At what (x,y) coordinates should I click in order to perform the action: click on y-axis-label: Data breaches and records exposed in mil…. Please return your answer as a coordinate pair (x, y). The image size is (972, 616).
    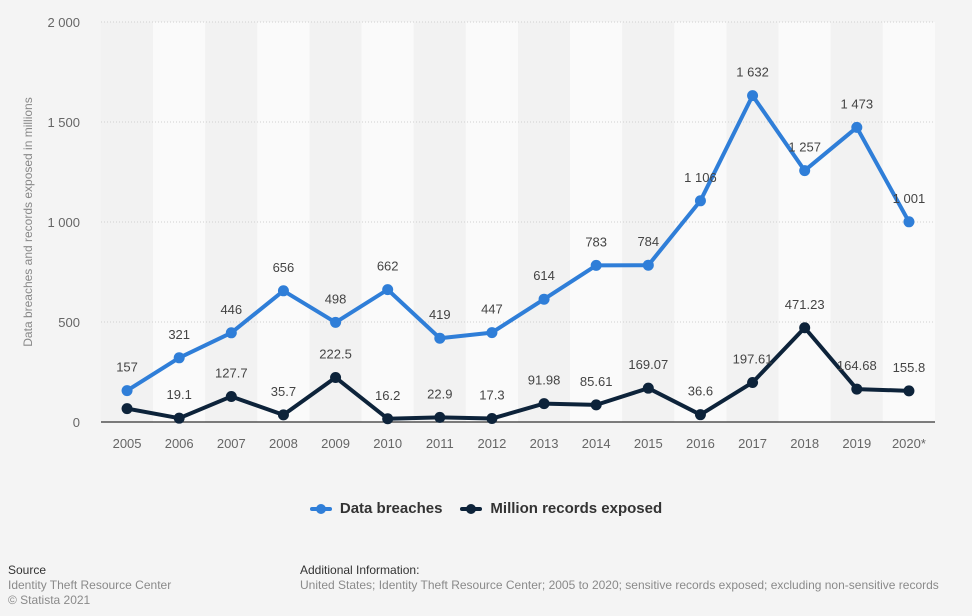
    Looking at the image, I should click on (28, 221).